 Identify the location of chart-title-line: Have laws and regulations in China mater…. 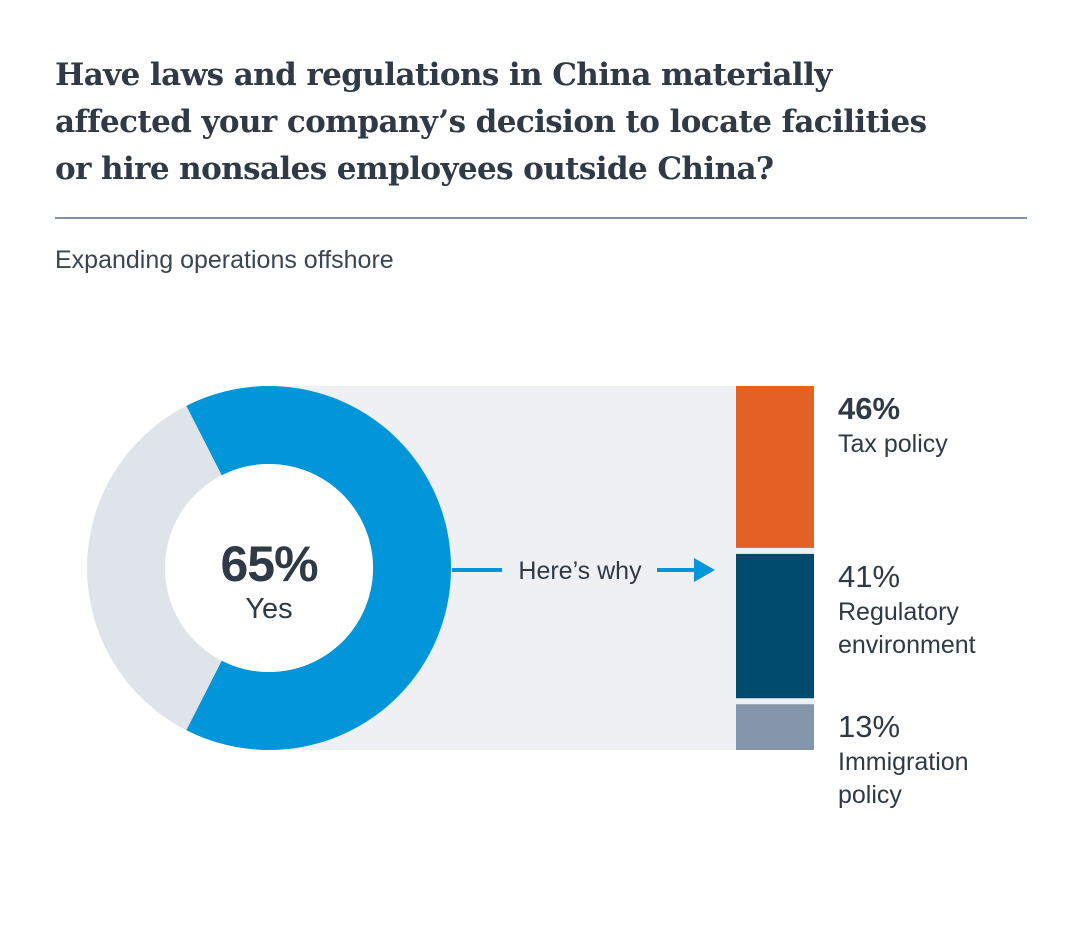
(443, 75).